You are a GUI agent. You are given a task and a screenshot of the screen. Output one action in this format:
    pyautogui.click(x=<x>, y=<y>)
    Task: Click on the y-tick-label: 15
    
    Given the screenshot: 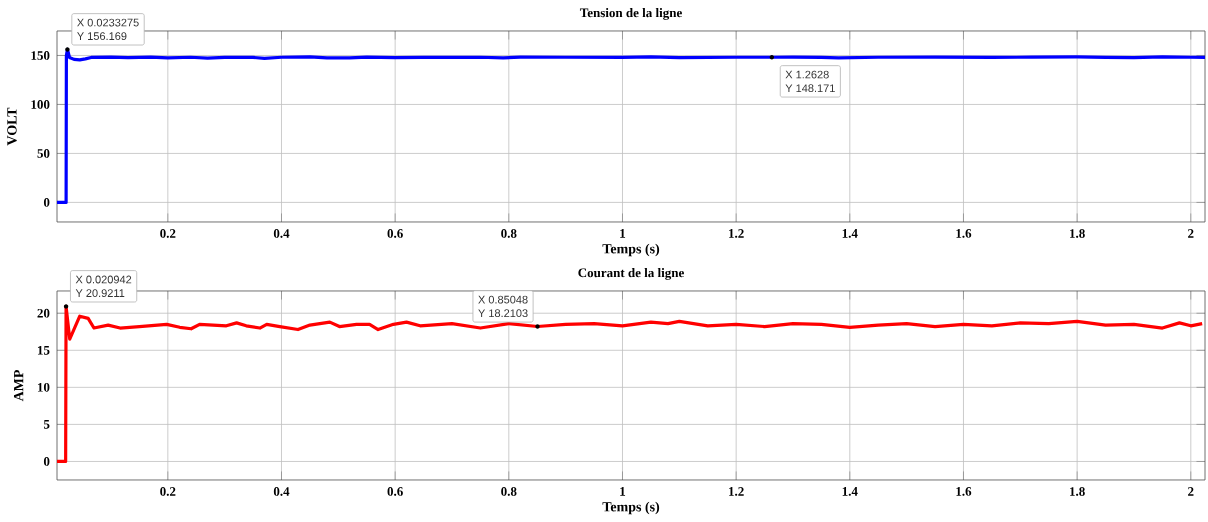 What is the action you would take?
    pyautogui.click(x=43, y=350)
    